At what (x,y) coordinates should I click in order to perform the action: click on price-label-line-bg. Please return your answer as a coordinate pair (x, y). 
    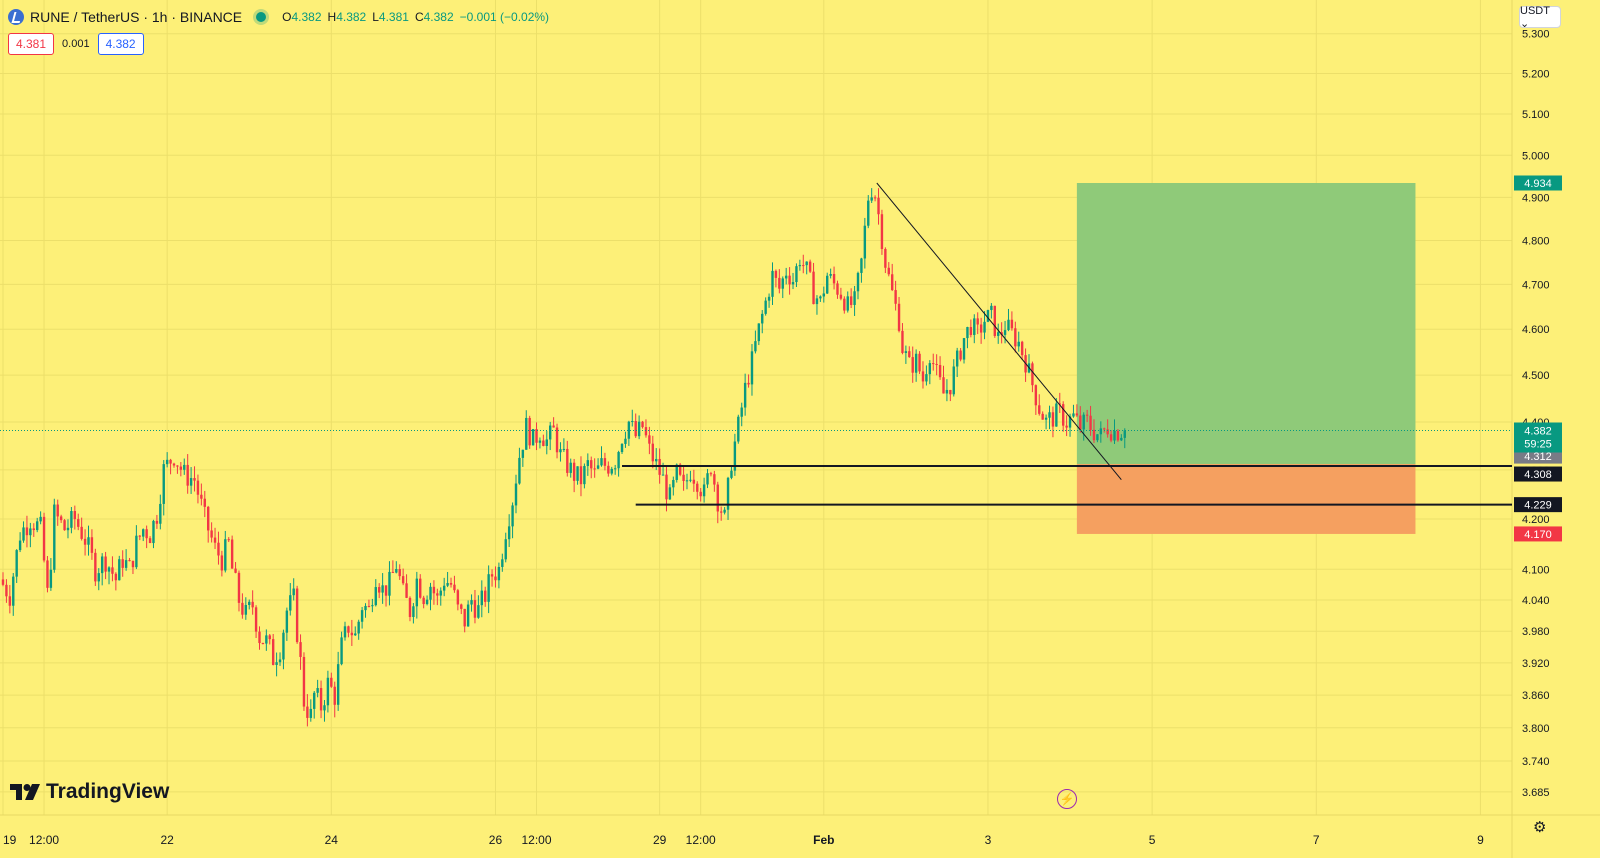
    Looking at the image, I should click on (1538, 474).